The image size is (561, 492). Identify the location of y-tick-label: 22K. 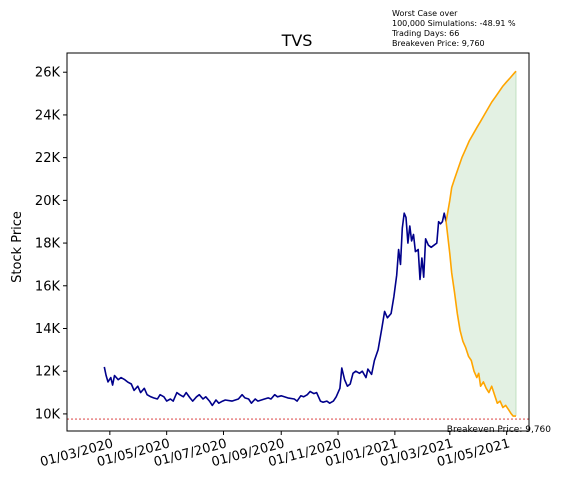
(48, 158).